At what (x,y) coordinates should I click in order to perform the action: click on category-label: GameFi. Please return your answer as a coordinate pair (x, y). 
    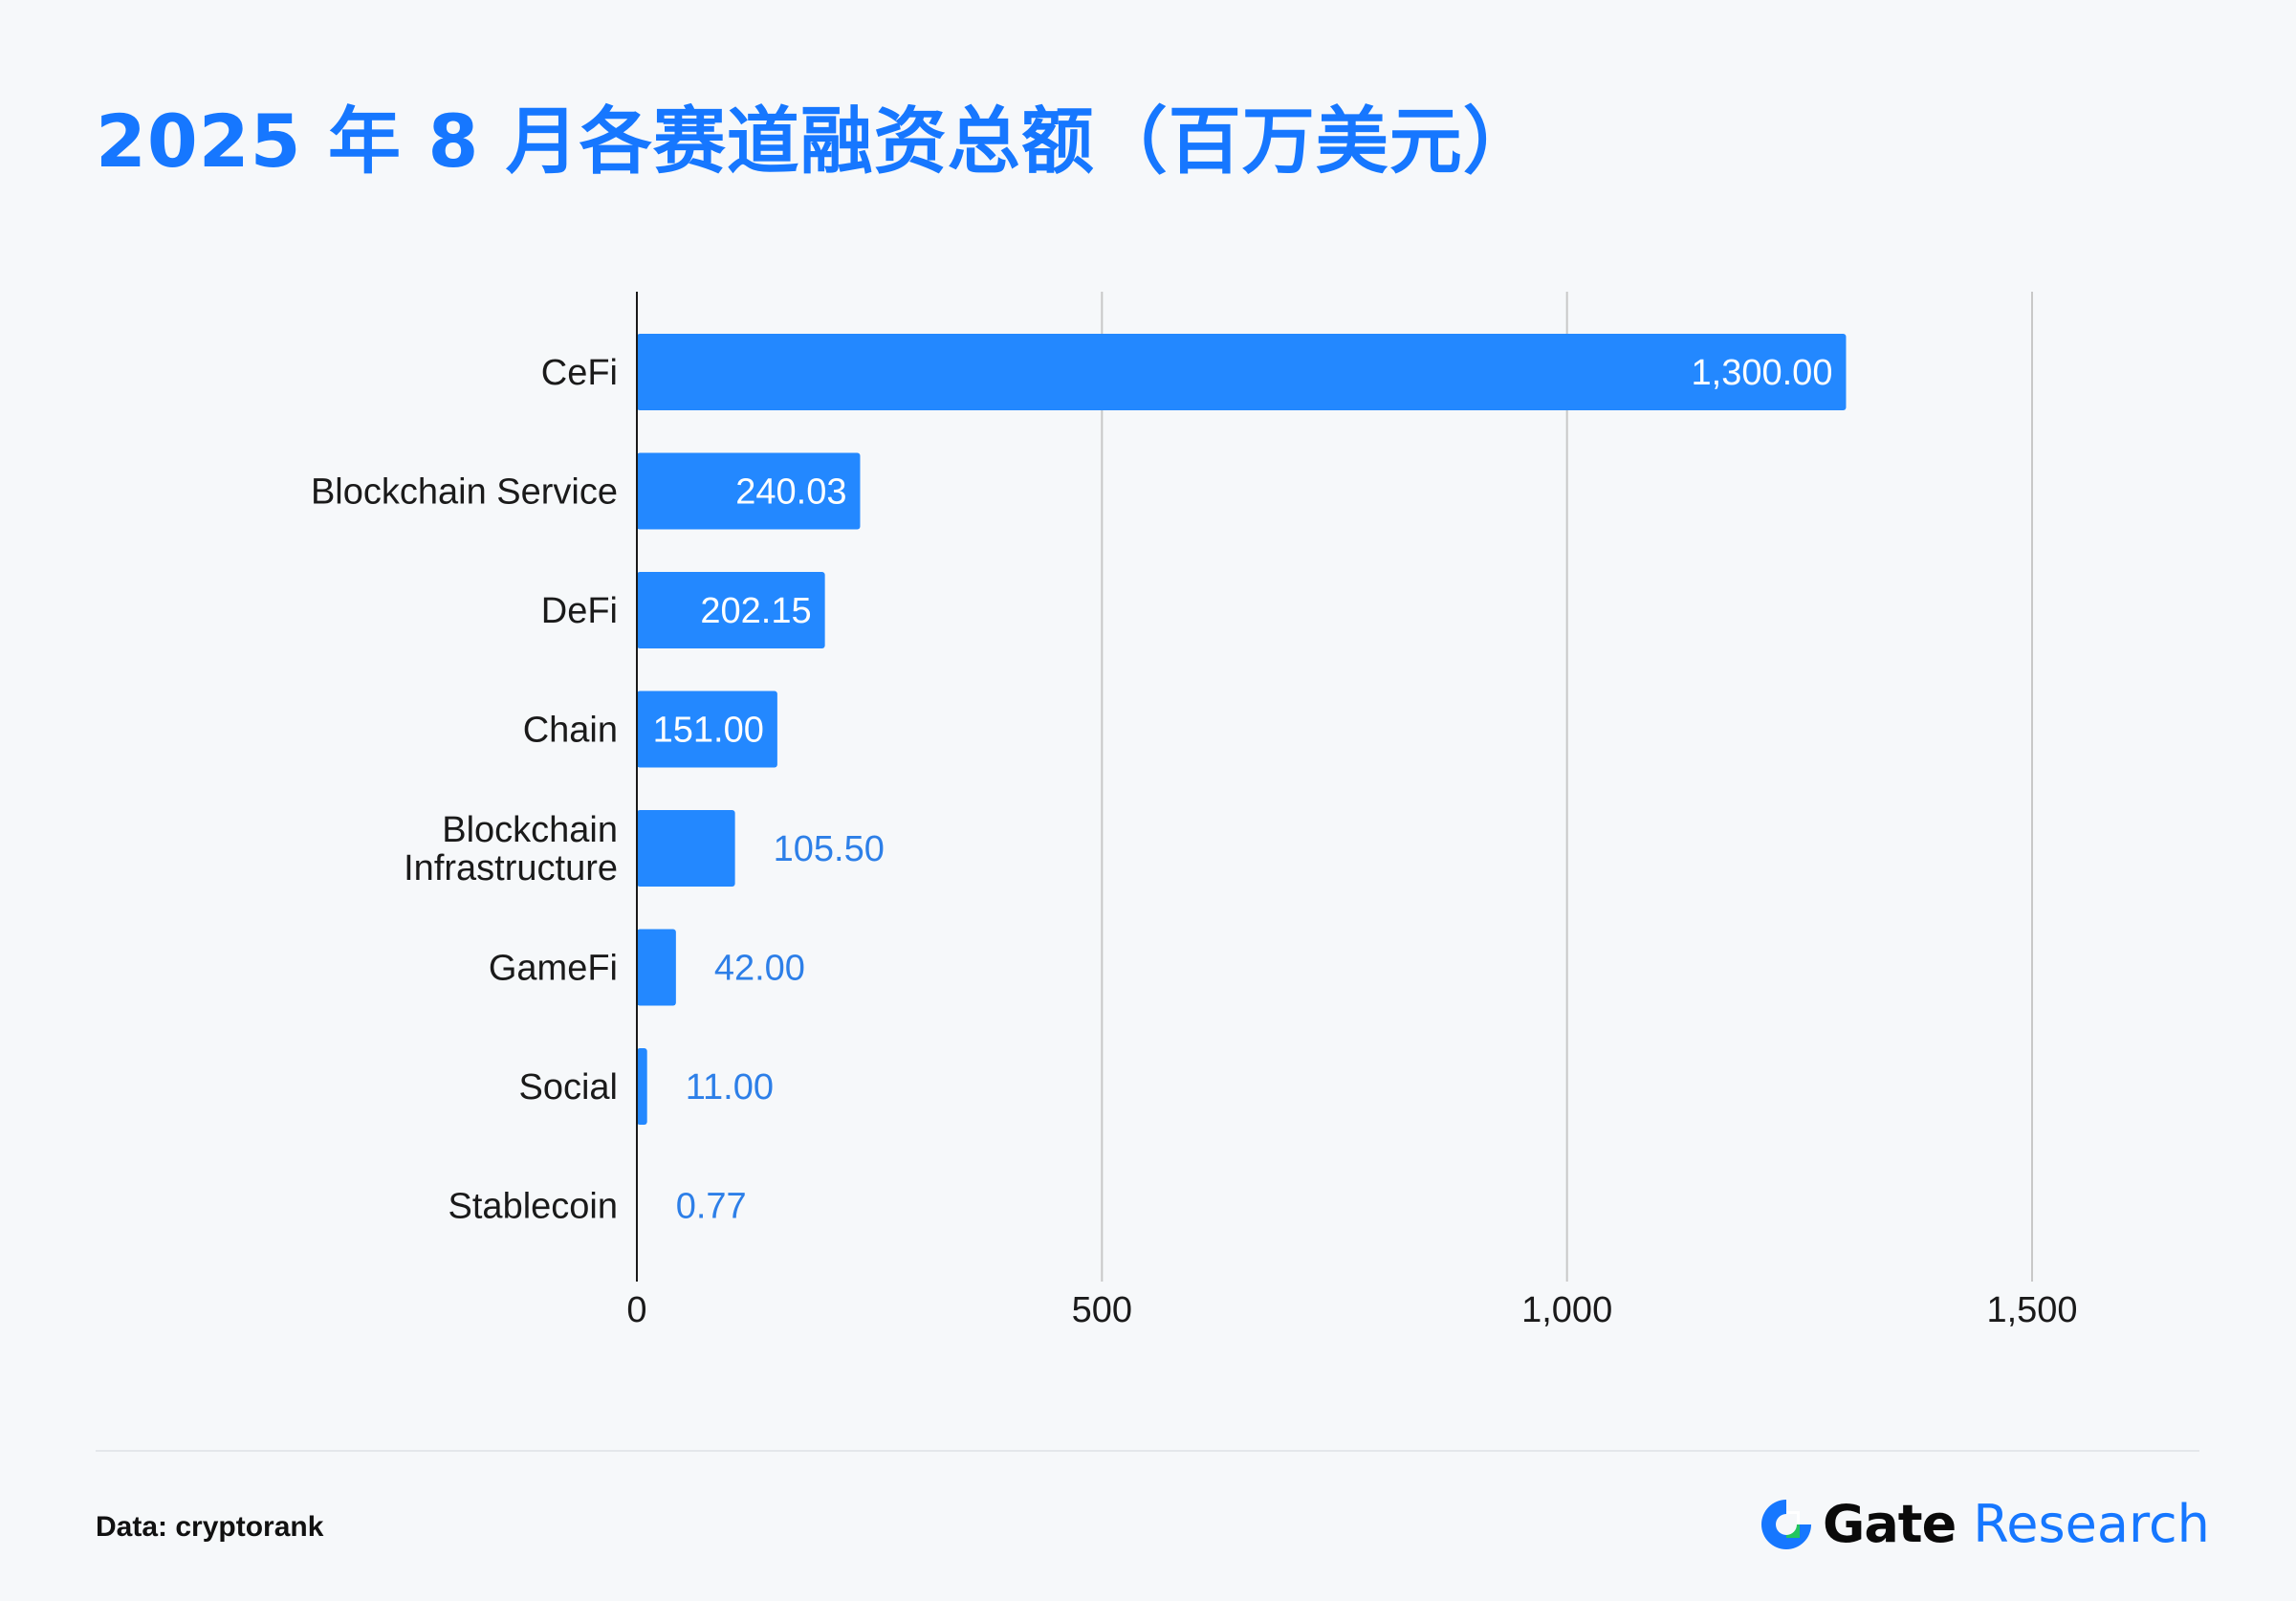
    Looking at the image, I should click on (553, 969).